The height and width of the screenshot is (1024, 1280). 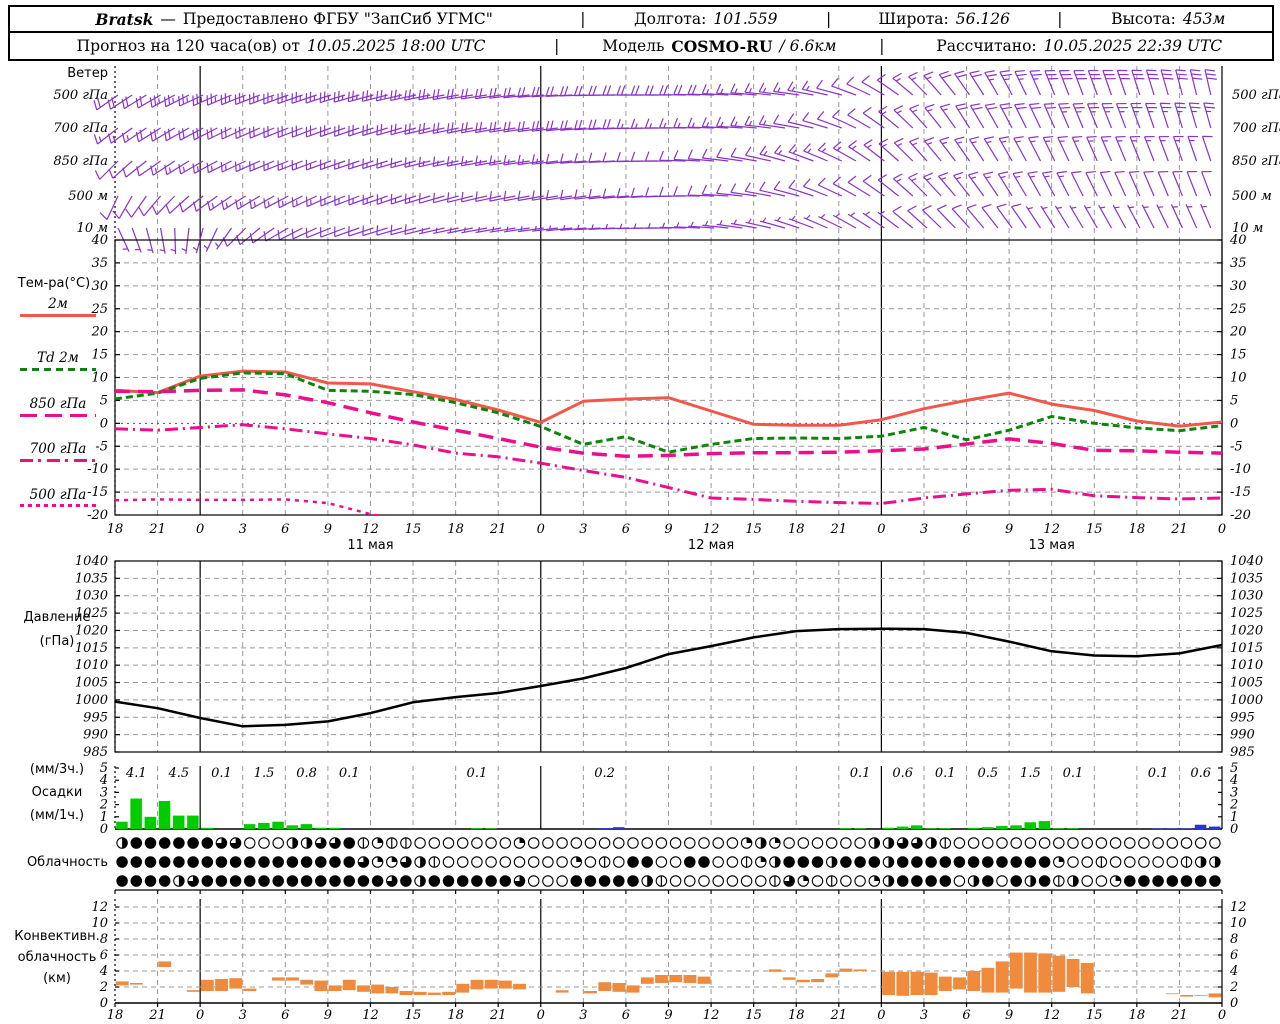 What do you see at coordinates (654, 123) in the screenshot?
I see `wind-barbs-row-l700` at bounding box center [654, 123].